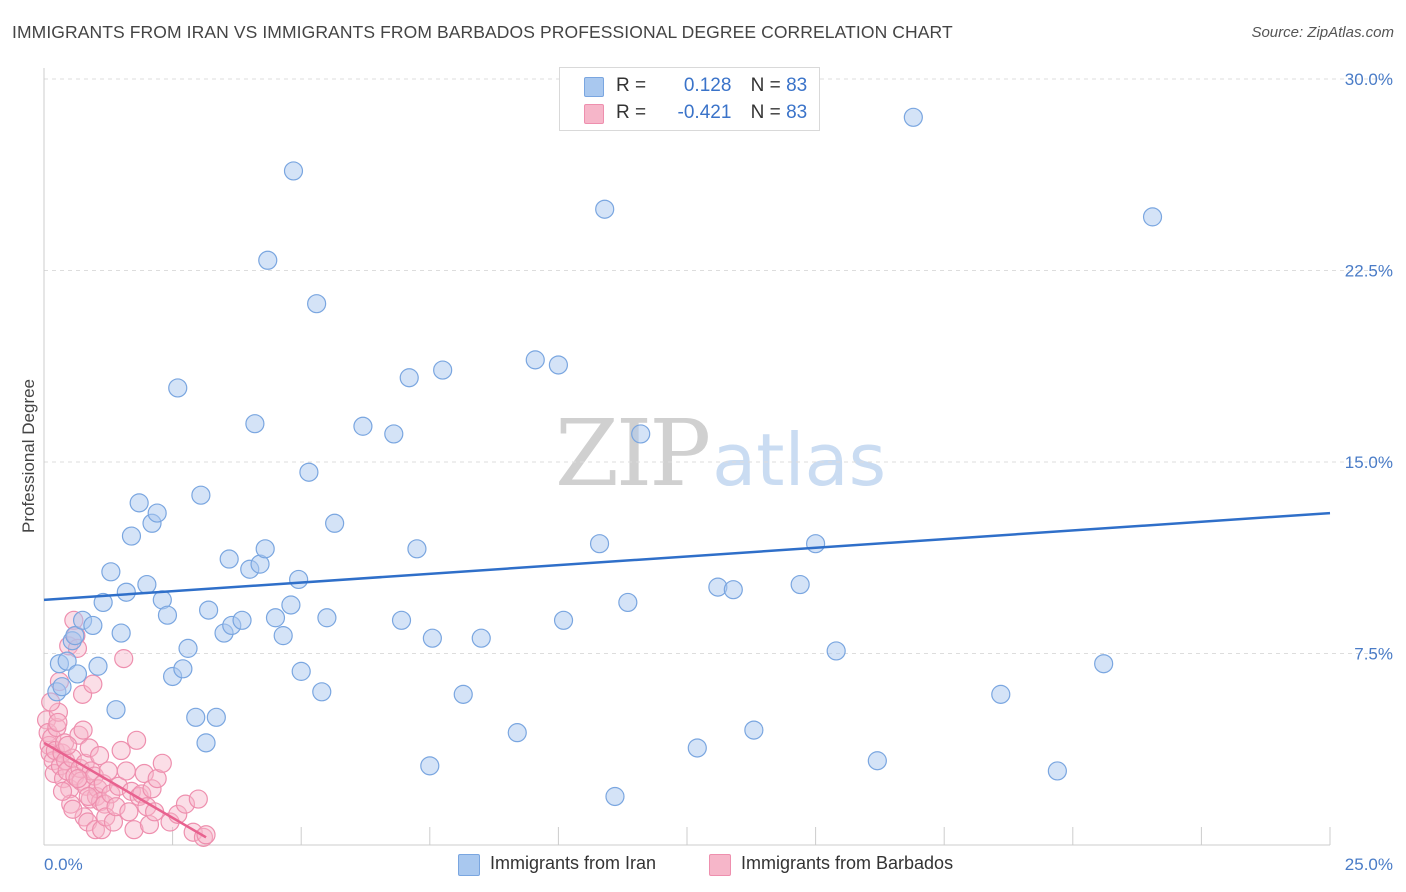  What do you see at coordinates (126, 728) in the screenshot?
I see `barbados-points` at bounding box center [126, 728].